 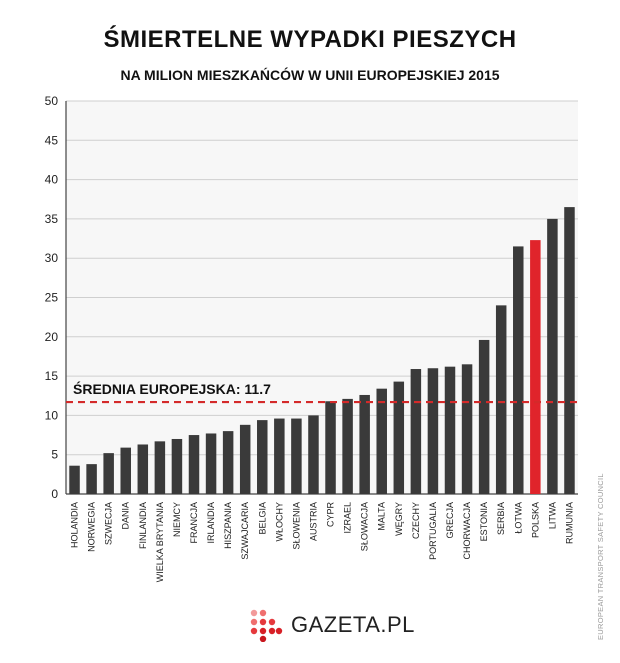 I want to click on y-tick-label: 40, so click(x=52, y=180).